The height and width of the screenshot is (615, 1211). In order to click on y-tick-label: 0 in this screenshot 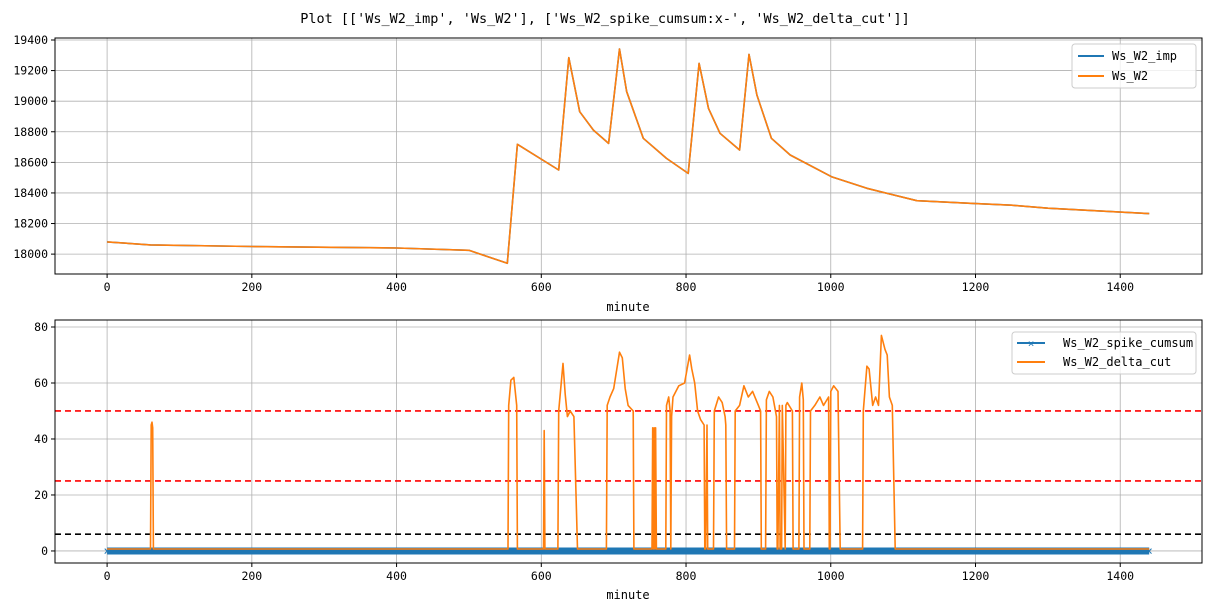, I will do `click(44, 551)`.